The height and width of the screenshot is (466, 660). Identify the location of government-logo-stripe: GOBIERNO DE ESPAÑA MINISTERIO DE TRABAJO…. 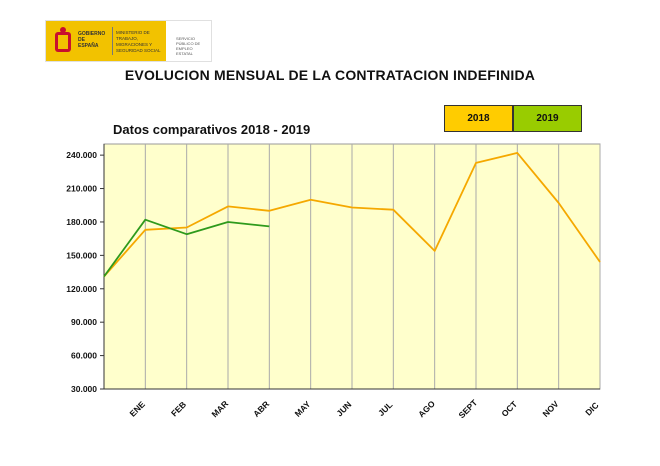
(106, 41).